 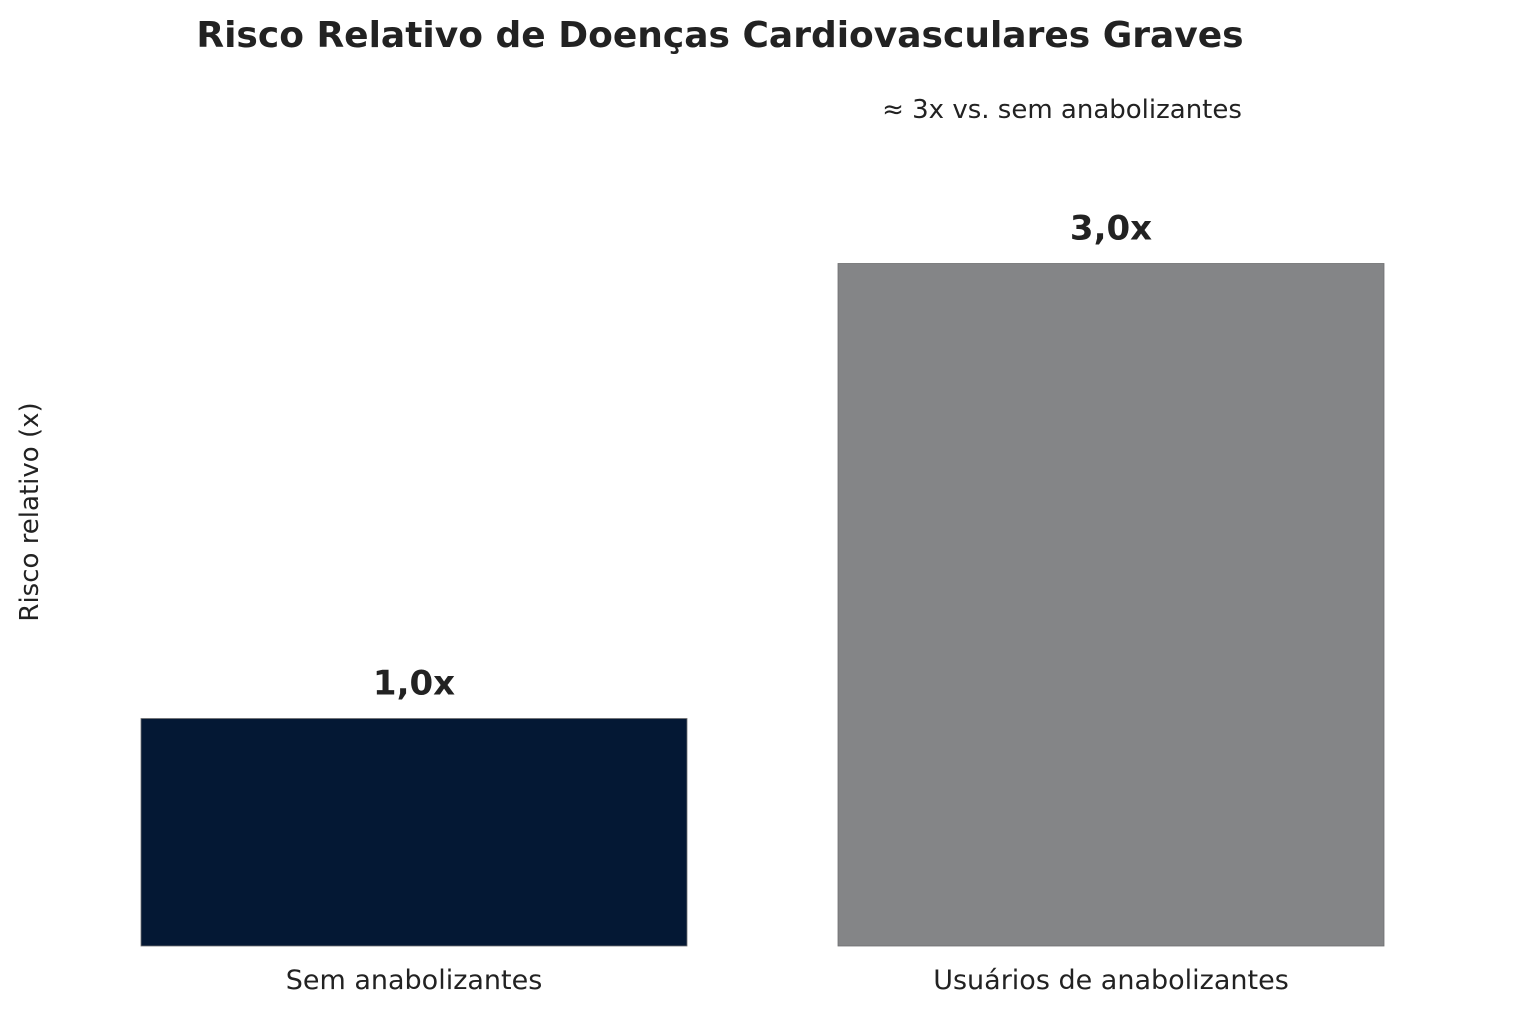 I want to click on value-label-0: 1,0x, so click(x=414, y=684).